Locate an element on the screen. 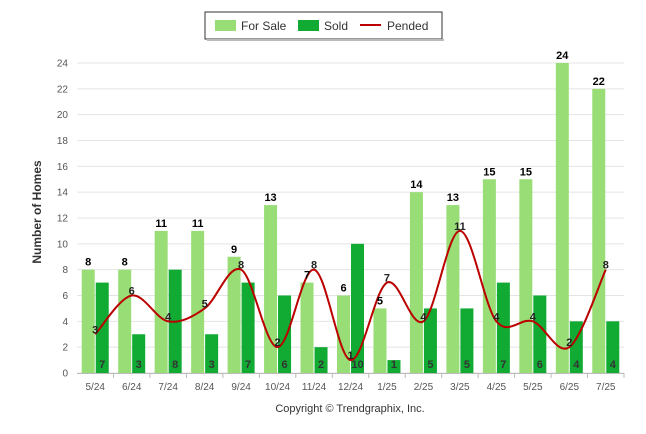  label-for-sale: 15 is located at coordinates (526, 172).